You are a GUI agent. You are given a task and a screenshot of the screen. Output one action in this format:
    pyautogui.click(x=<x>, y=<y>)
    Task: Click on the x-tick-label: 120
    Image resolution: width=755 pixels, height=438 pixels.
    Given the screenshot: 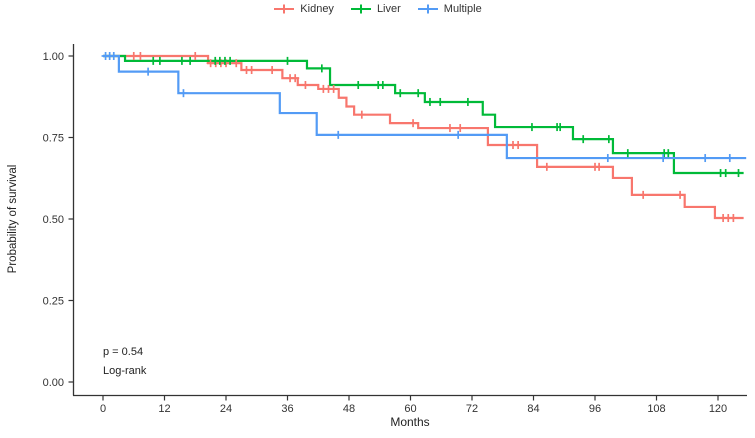 What is the action you would take?
    pyautogui.click(x=718, y=409)
    